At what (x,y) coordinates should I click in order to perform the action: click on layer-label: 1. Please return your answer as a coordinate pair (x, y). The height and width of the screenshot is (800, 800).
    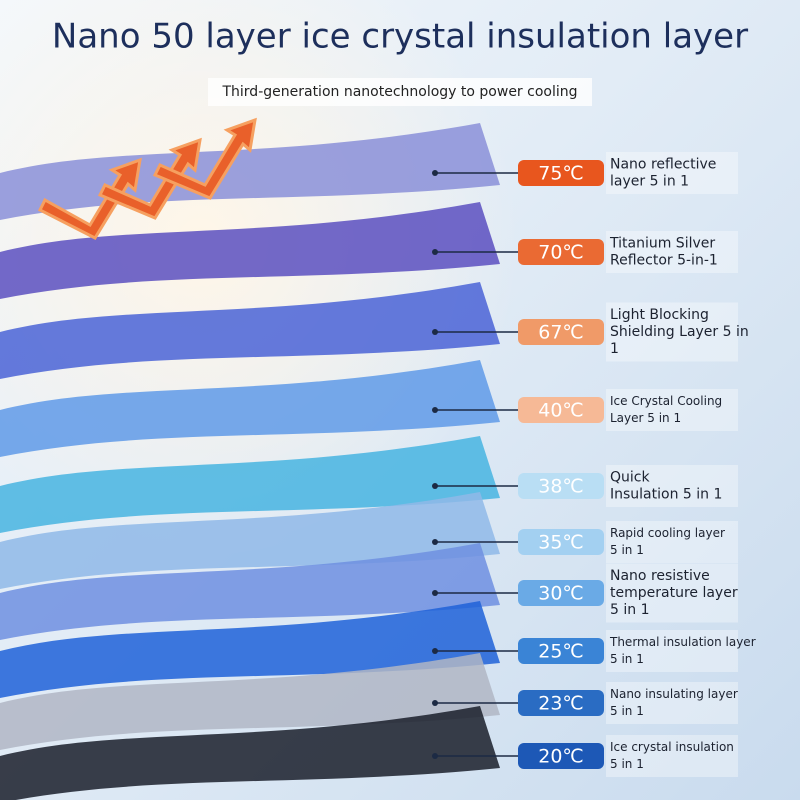
    Looking at the image, I should click on (614, 349).